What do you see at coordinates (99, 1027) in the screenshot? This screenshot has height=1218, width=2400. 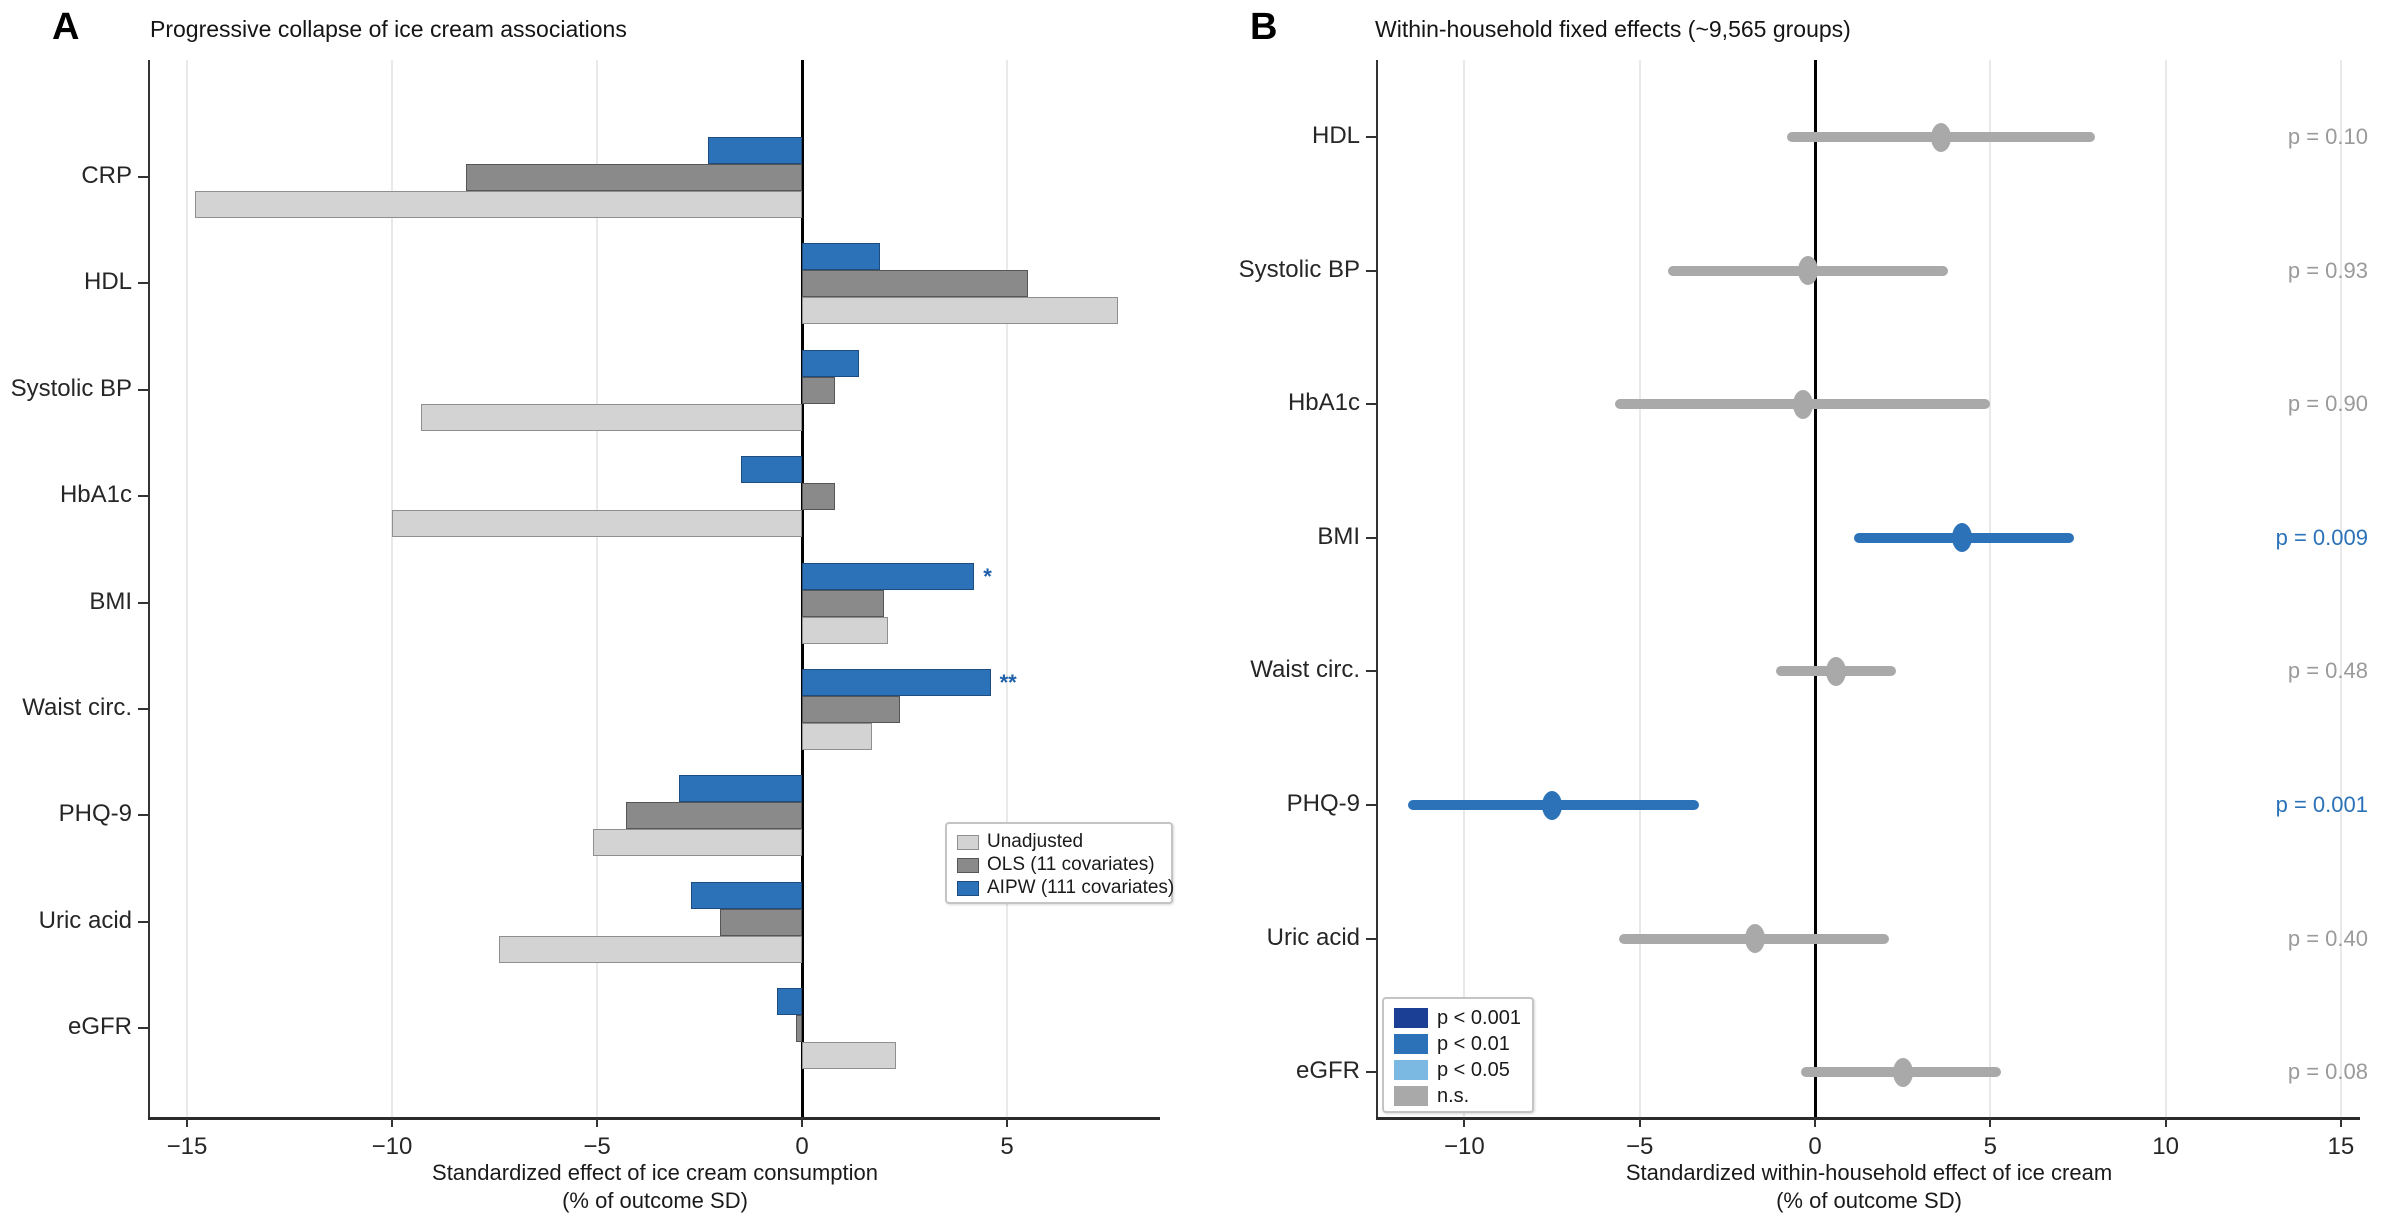 I see `category-label-8: eGFR` at bounding box center [99, 1027].